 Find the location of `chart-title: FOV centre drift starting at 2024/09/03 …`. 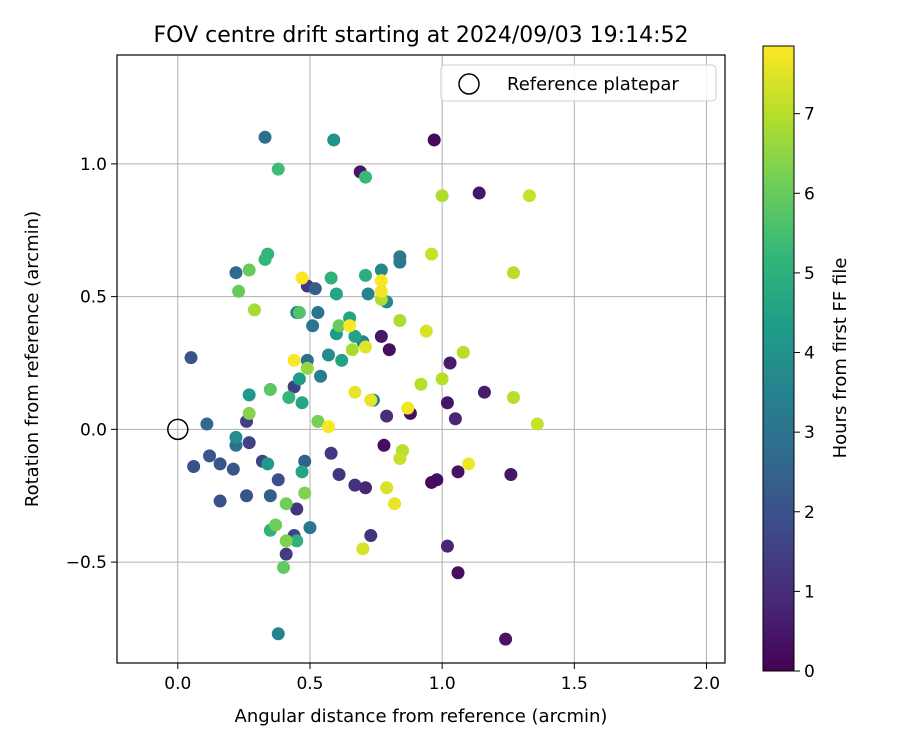

chart-title: FOV centre drift starting at 2024/09/03 … is located at coordinates (421, 35).